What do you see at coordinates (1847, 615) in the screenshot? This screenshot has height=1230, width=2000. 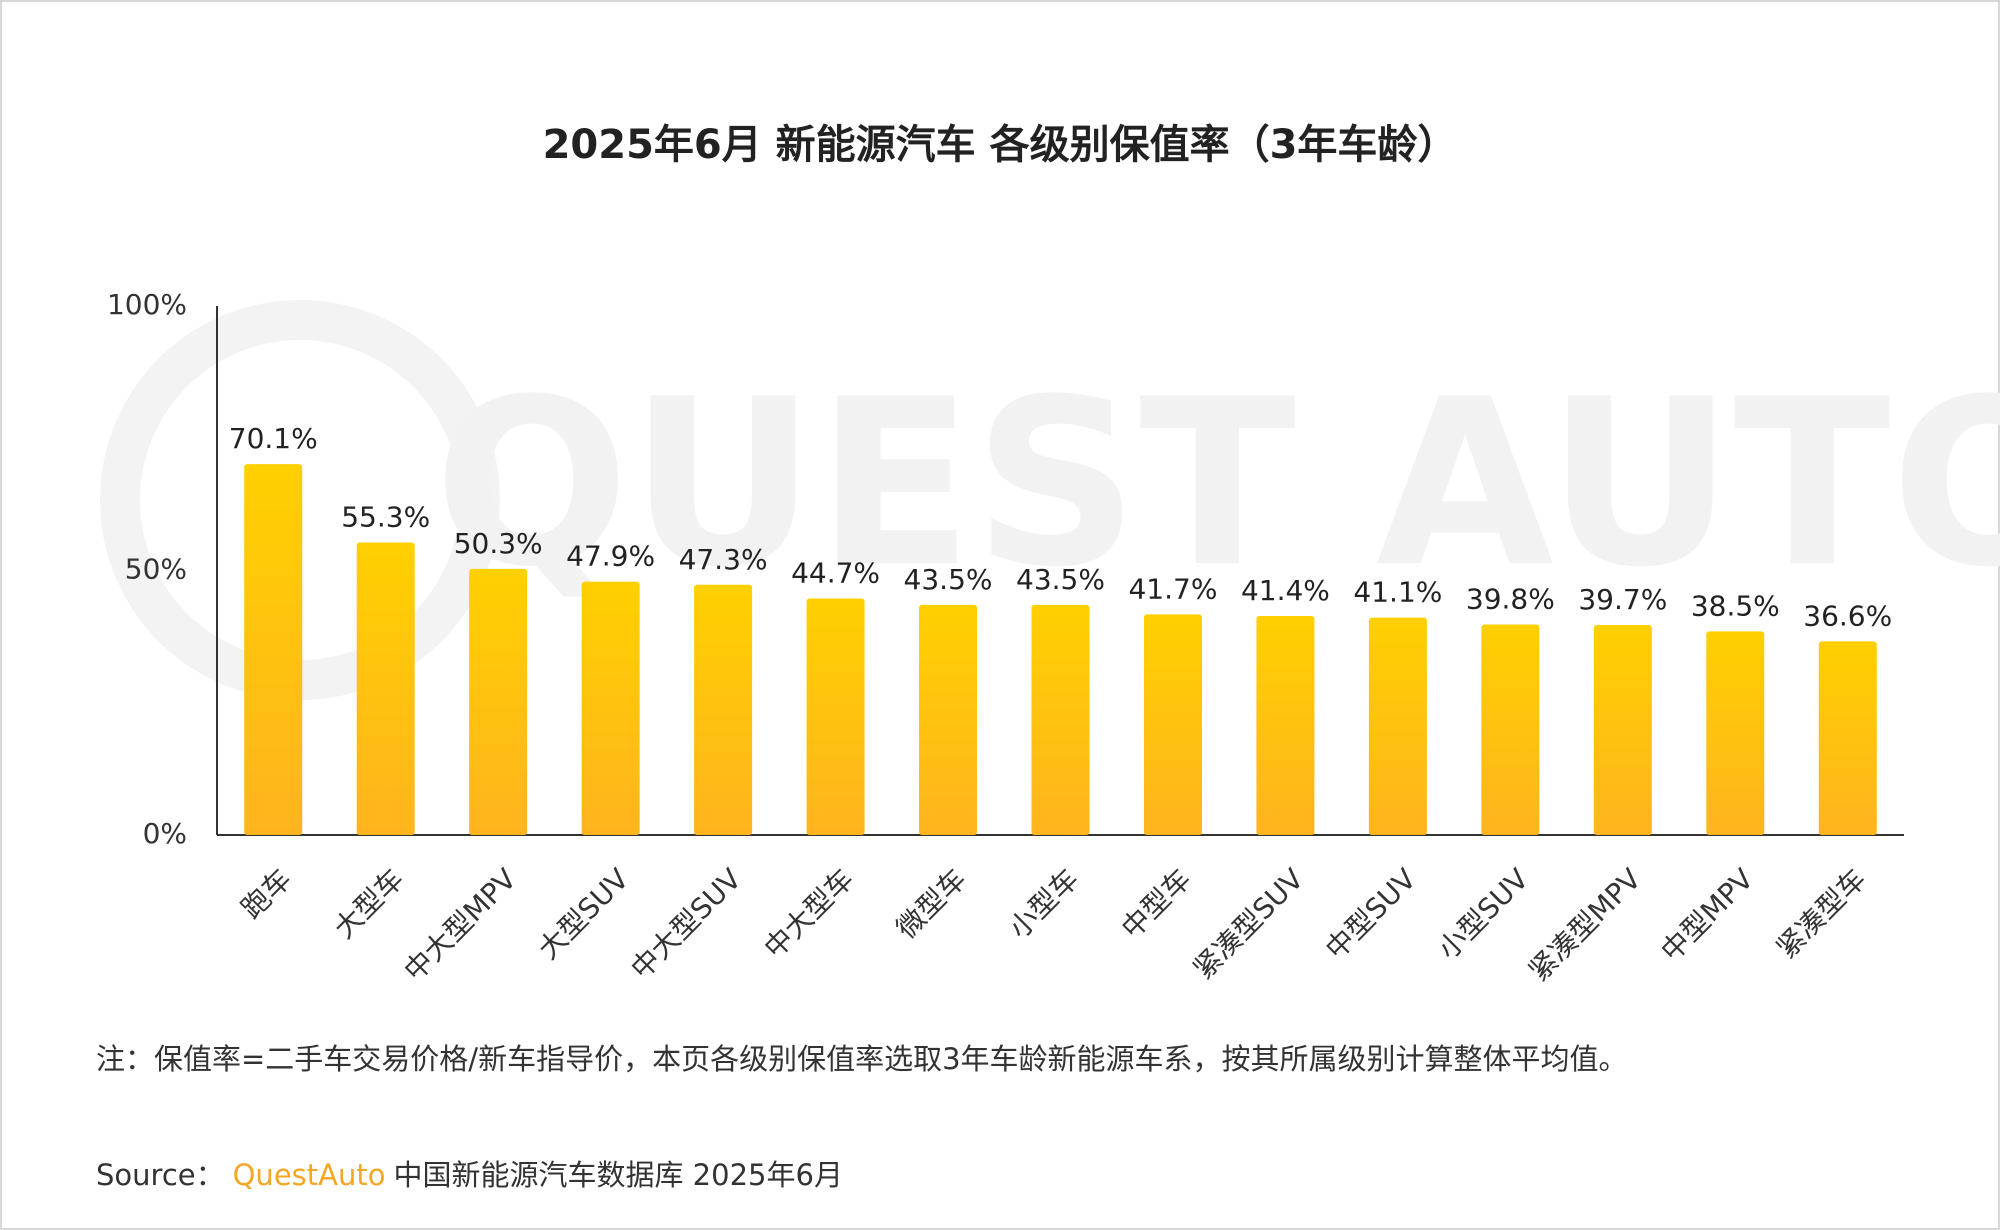 I see `value-label: 36.6%` at bounding box center [1847, 615].